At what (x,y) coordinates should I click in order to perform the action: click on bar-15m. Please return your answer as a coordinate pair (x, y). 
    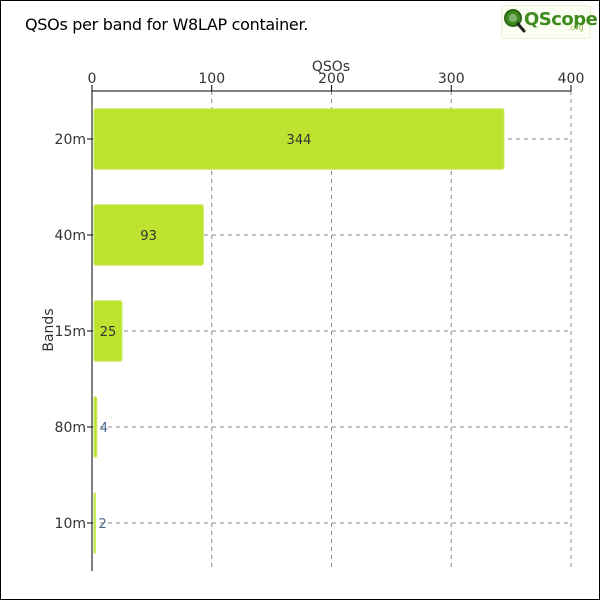
    Looking at the image, I should click on (108, 331).